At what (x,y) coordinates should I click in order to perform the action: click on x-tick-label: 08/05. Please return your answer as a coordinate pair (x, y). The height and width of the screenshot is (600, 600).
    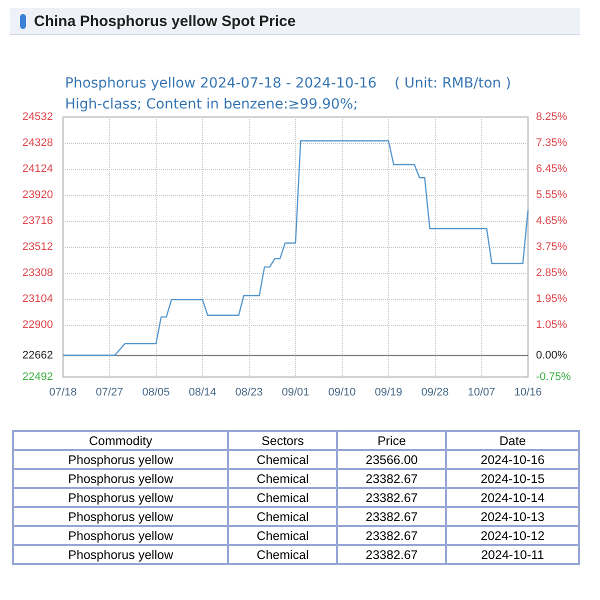
    Looking at the image, I should click on (156, 392).